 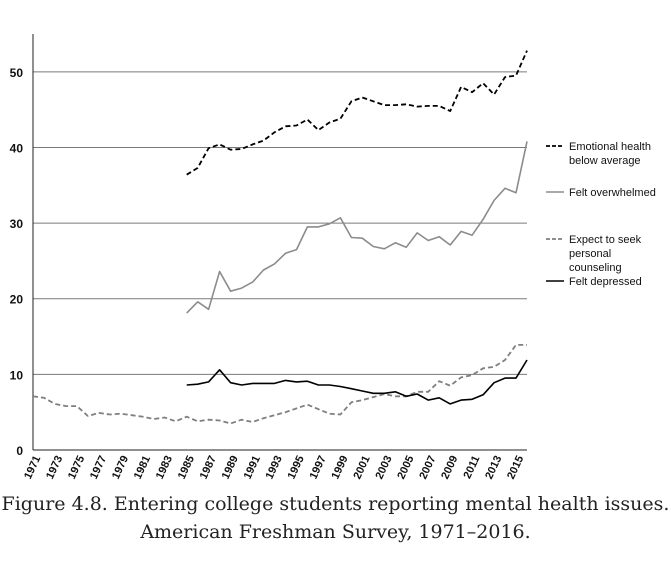 What do you see at coordinates (32, 467) in the screenshot?
I see `x-tick-label: 1971` at bounding box center [32, 467].